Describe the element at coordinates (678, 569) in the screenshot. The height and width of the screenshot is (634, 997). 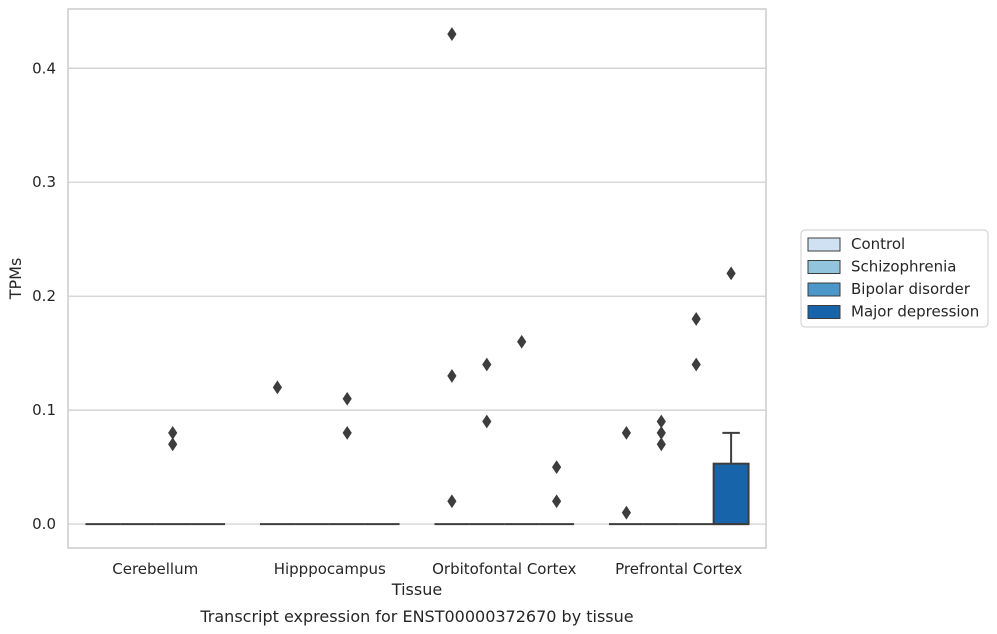
I see `x-tick-label: Prefrontal Cortex` at that location.